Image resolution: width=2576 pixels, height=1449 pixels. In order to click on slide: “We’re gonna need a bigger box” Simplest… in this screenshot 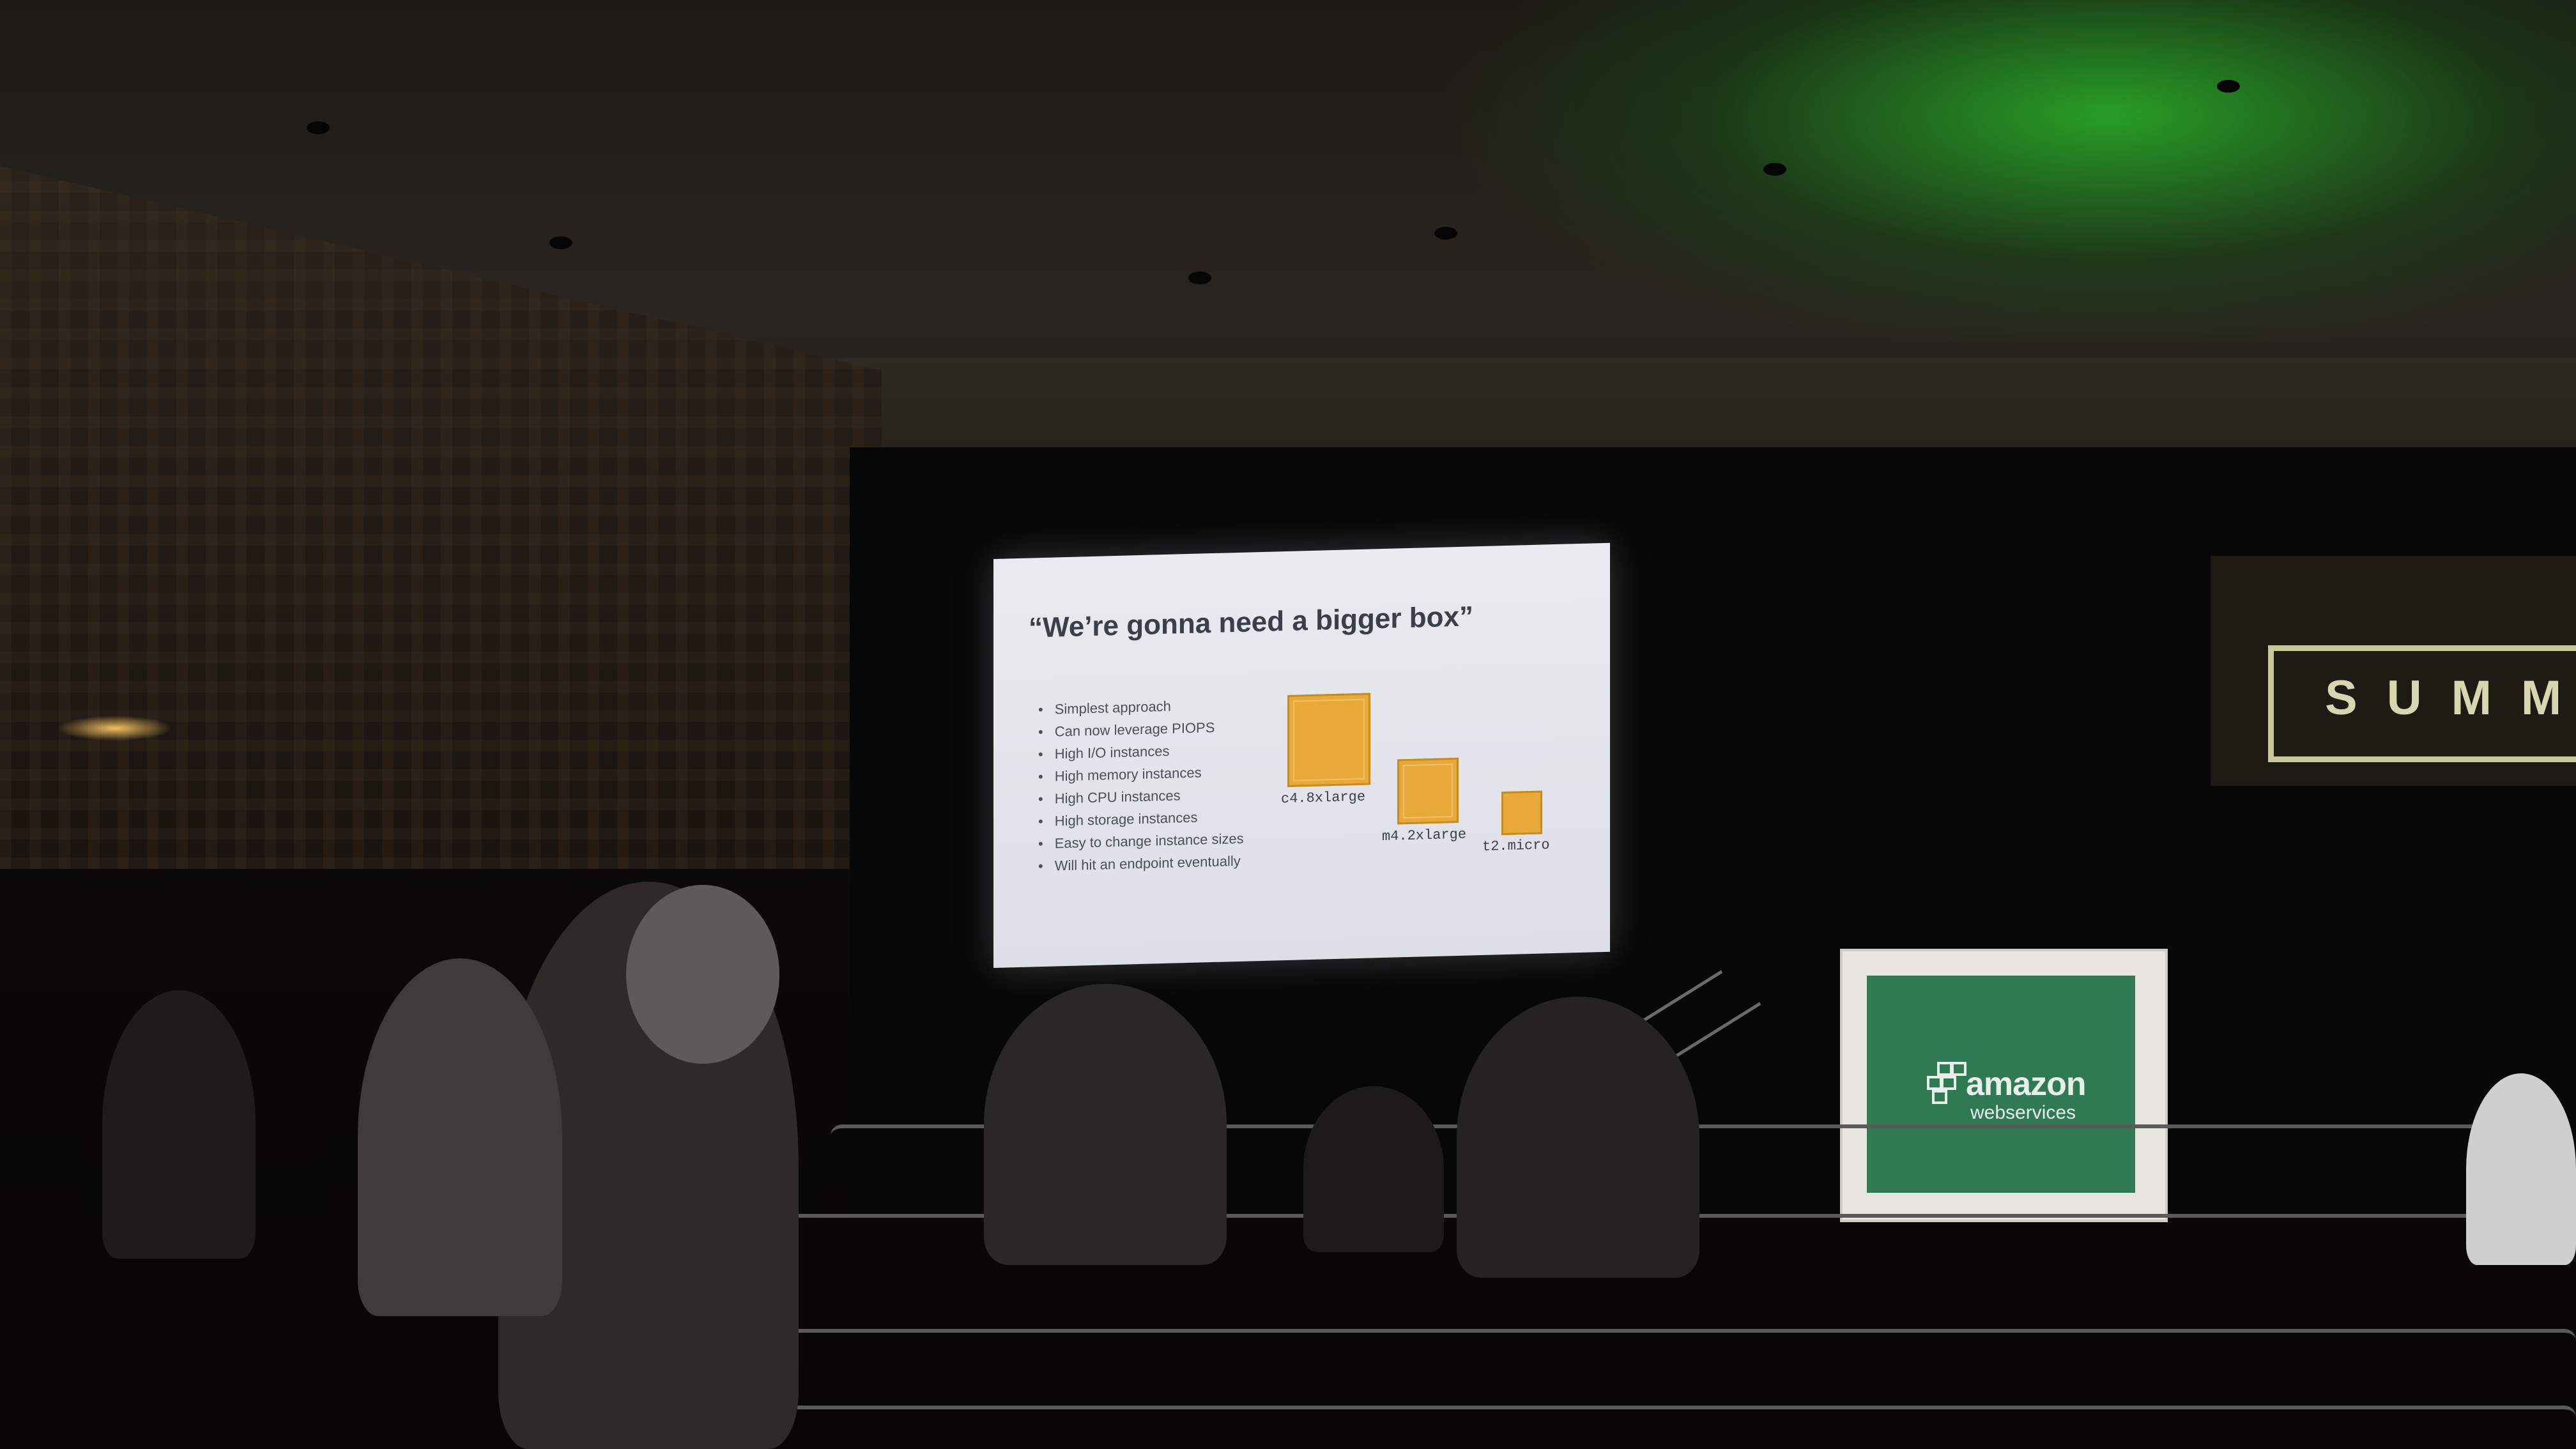, I will do `click(1301, 755)`.